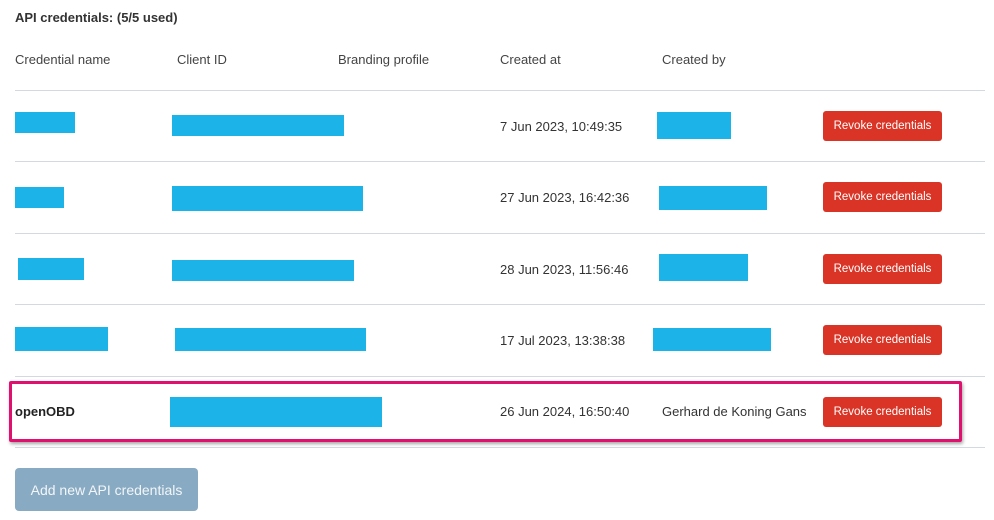 Image resolution: width=994 pixels, height=520 pixels. I want to click on header-branding-profile: Branding profile, so click(384, 59).